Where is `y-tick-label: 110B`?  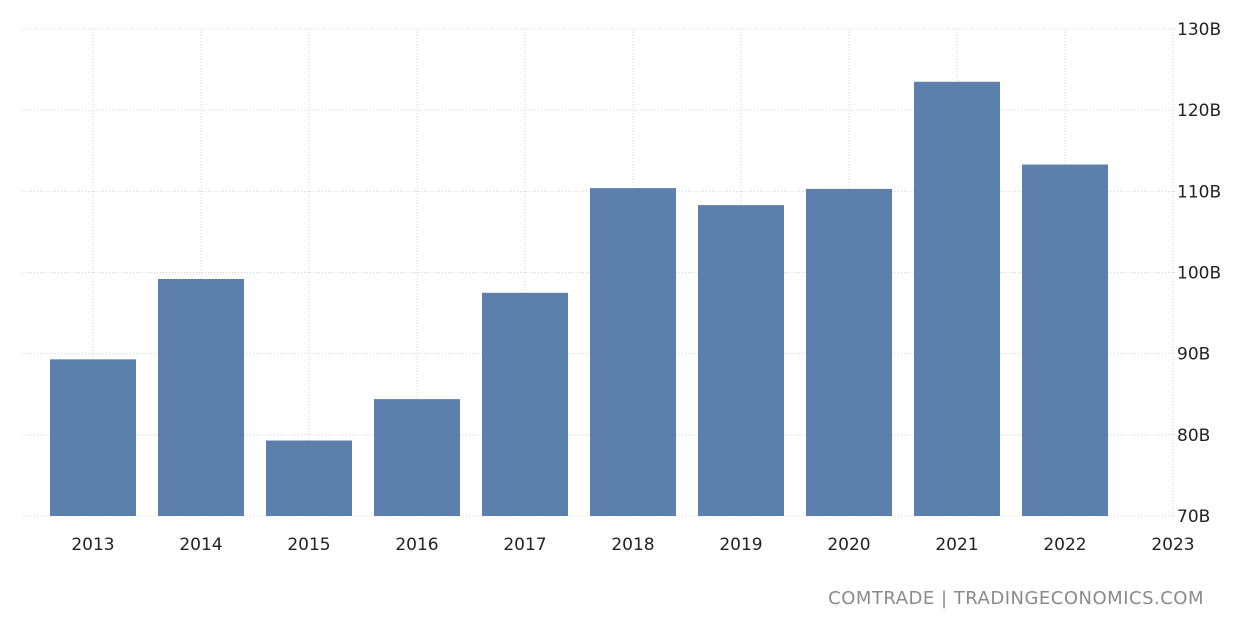
y-tick-label: 110B is located at coordinates (1199, 192).